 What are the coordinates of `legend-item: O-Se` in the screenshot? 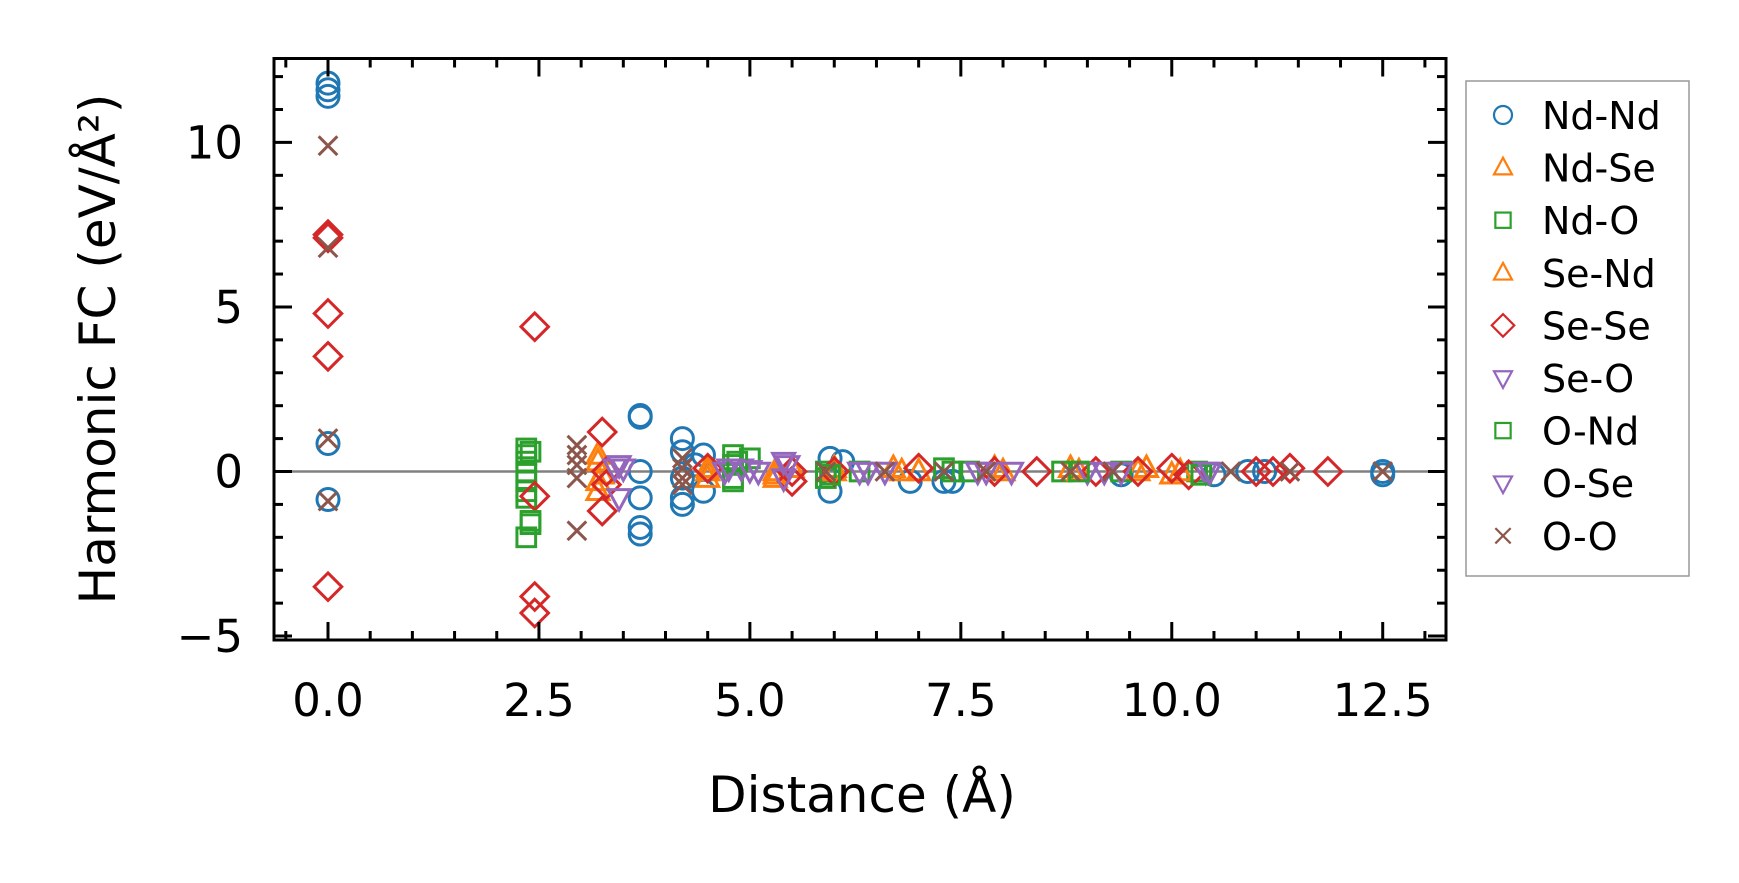 It's located at (1563, 484).